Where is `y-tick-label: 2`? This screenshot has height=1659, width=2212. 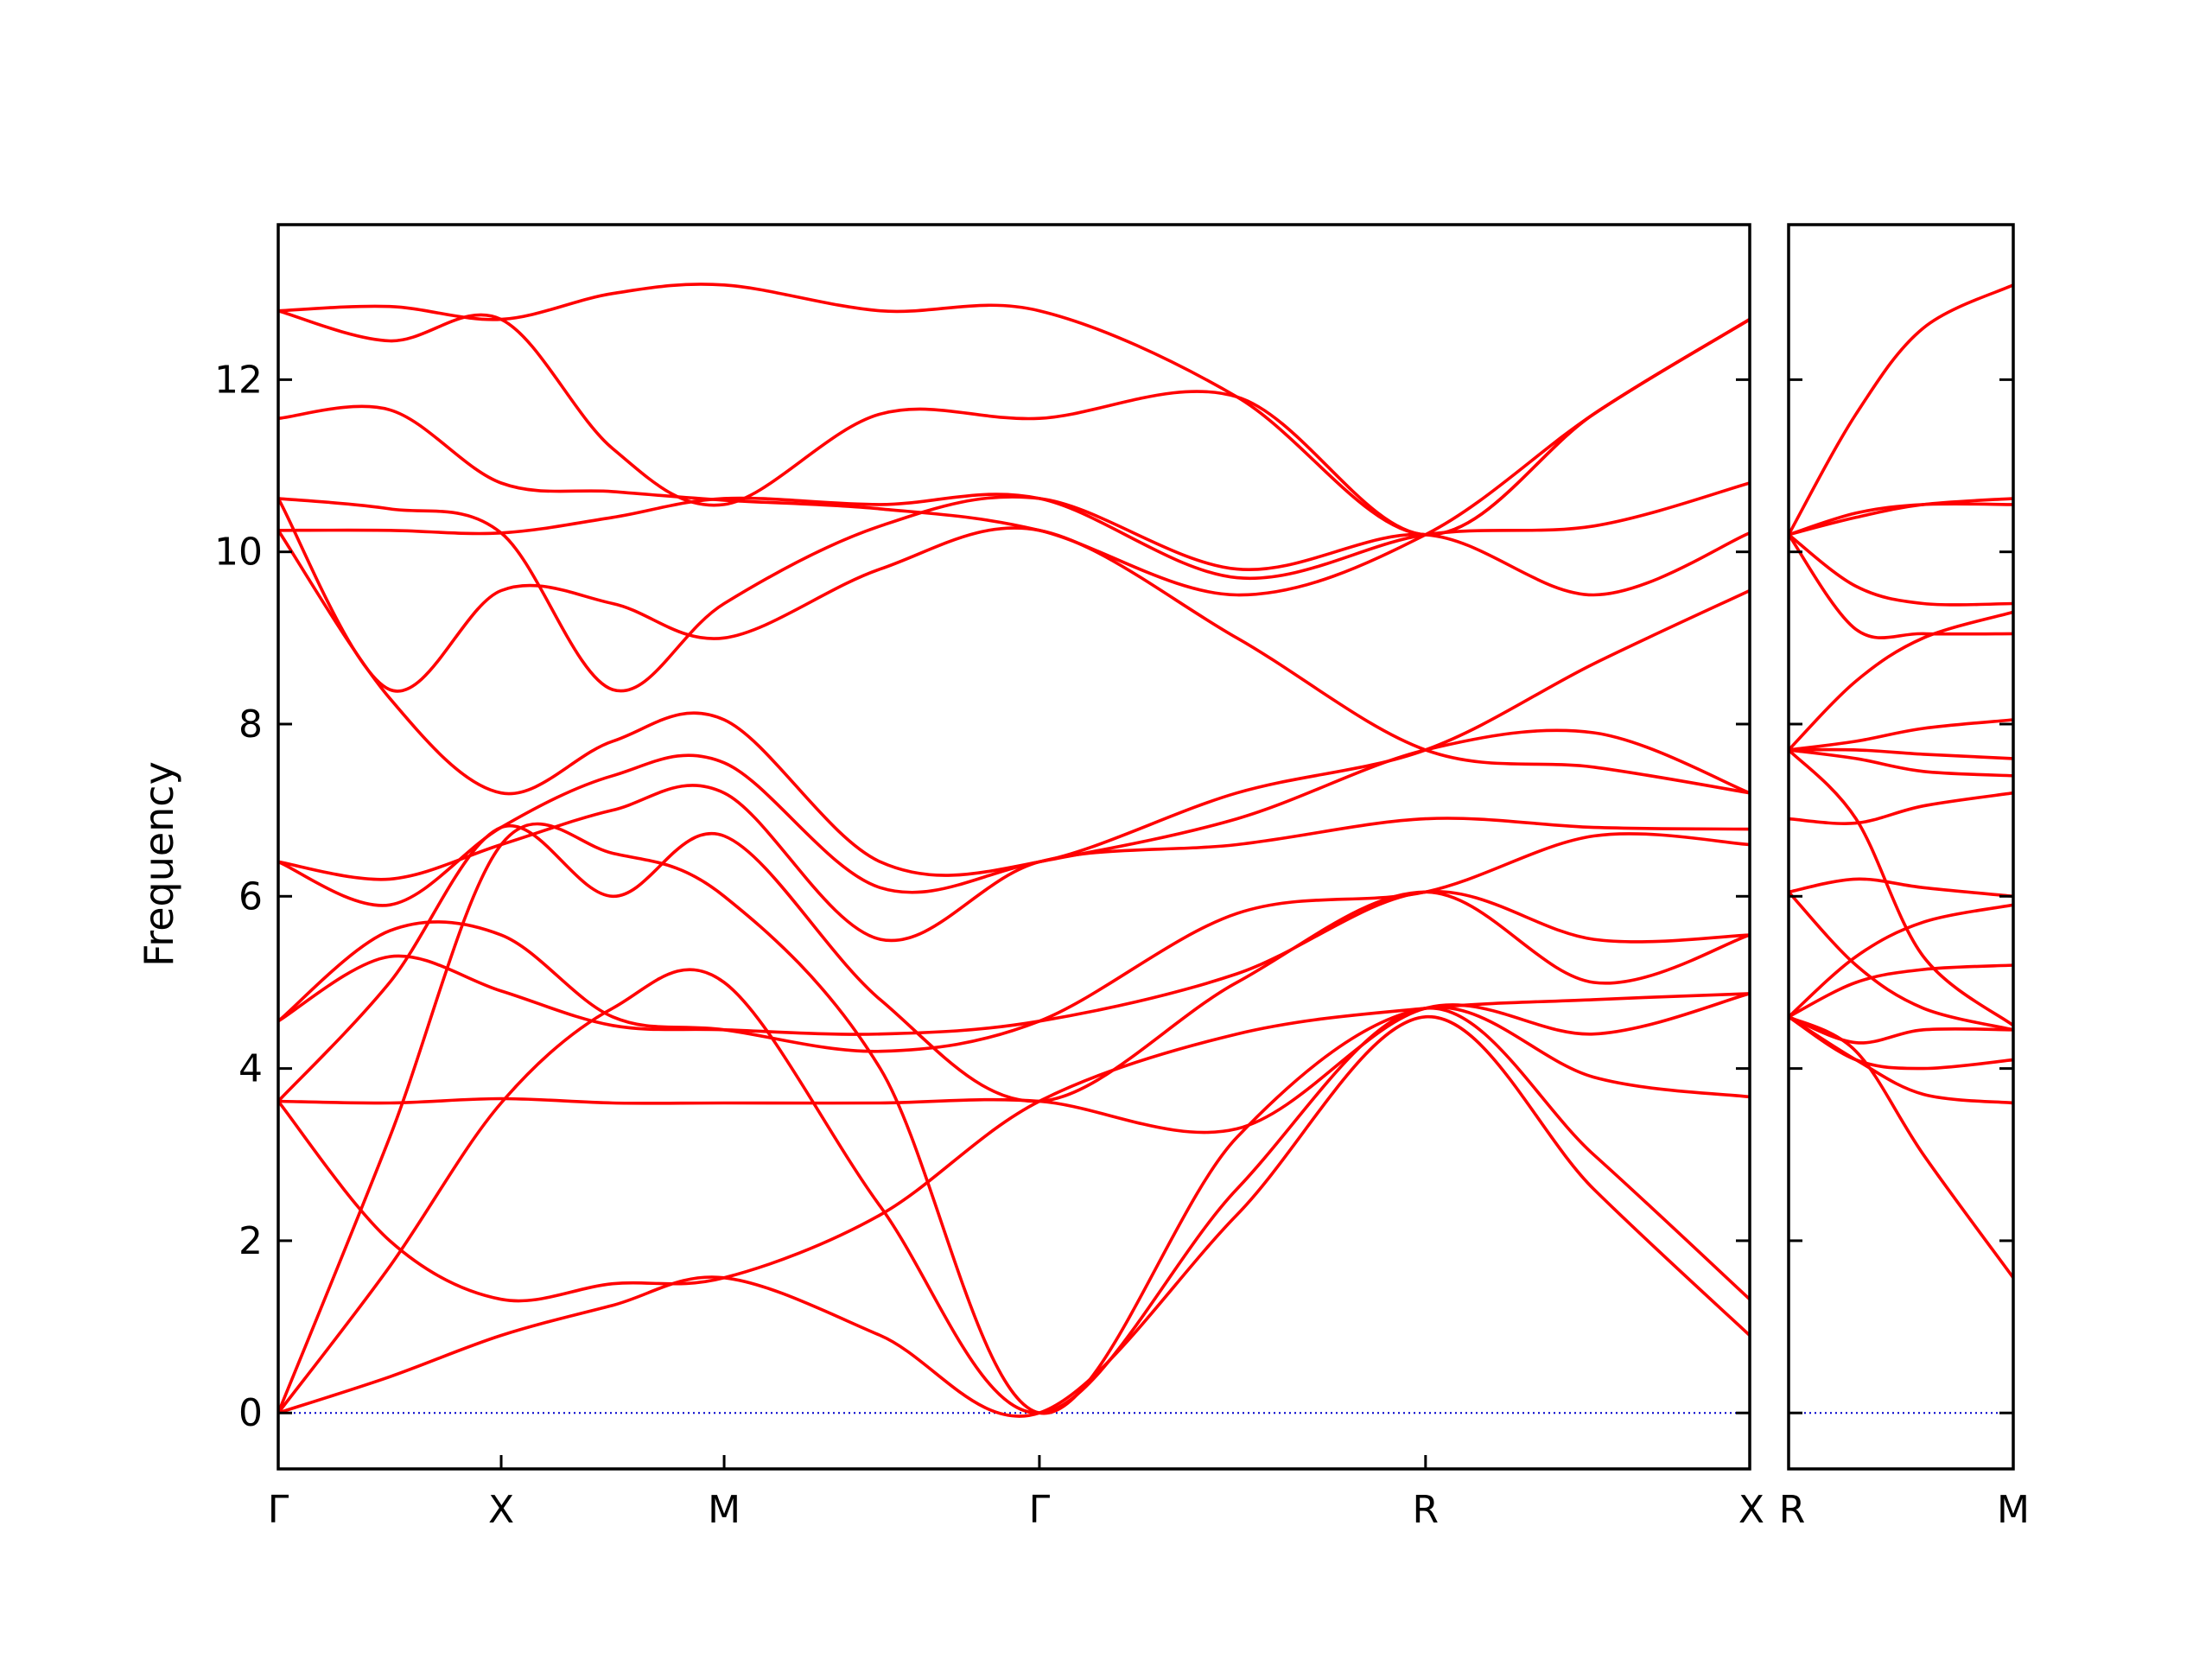 y-tick-label: 2 is located at coordinates (250, 1241).